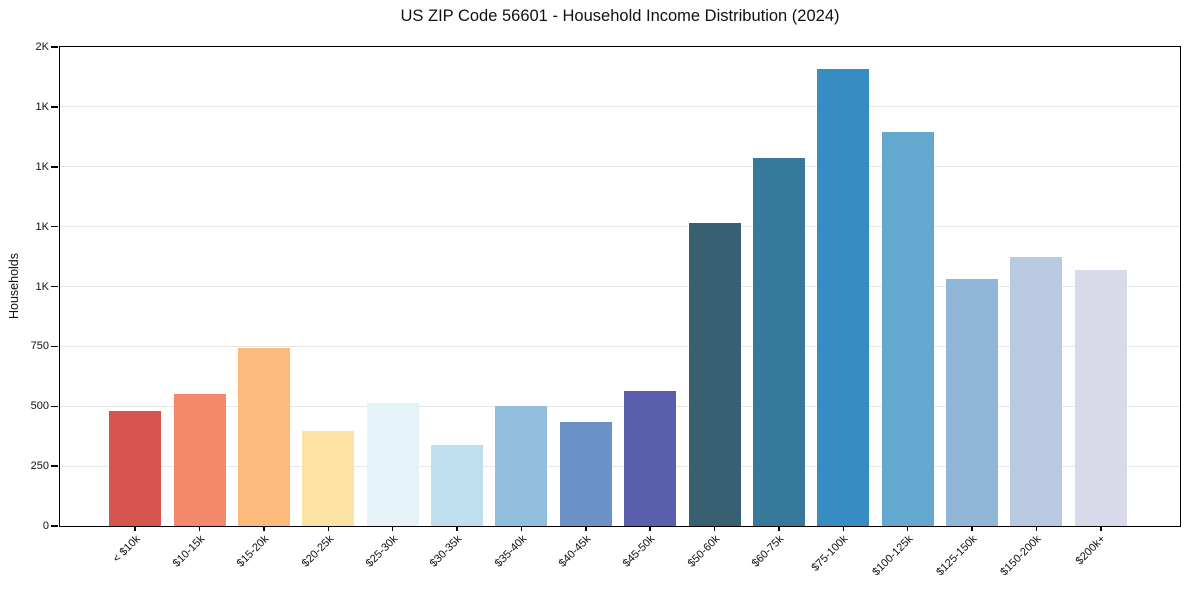  What do you see at coordinates (39, 346) in the screenshot?
I see `y-tick-label: 750` at bounding box center [39, 346].